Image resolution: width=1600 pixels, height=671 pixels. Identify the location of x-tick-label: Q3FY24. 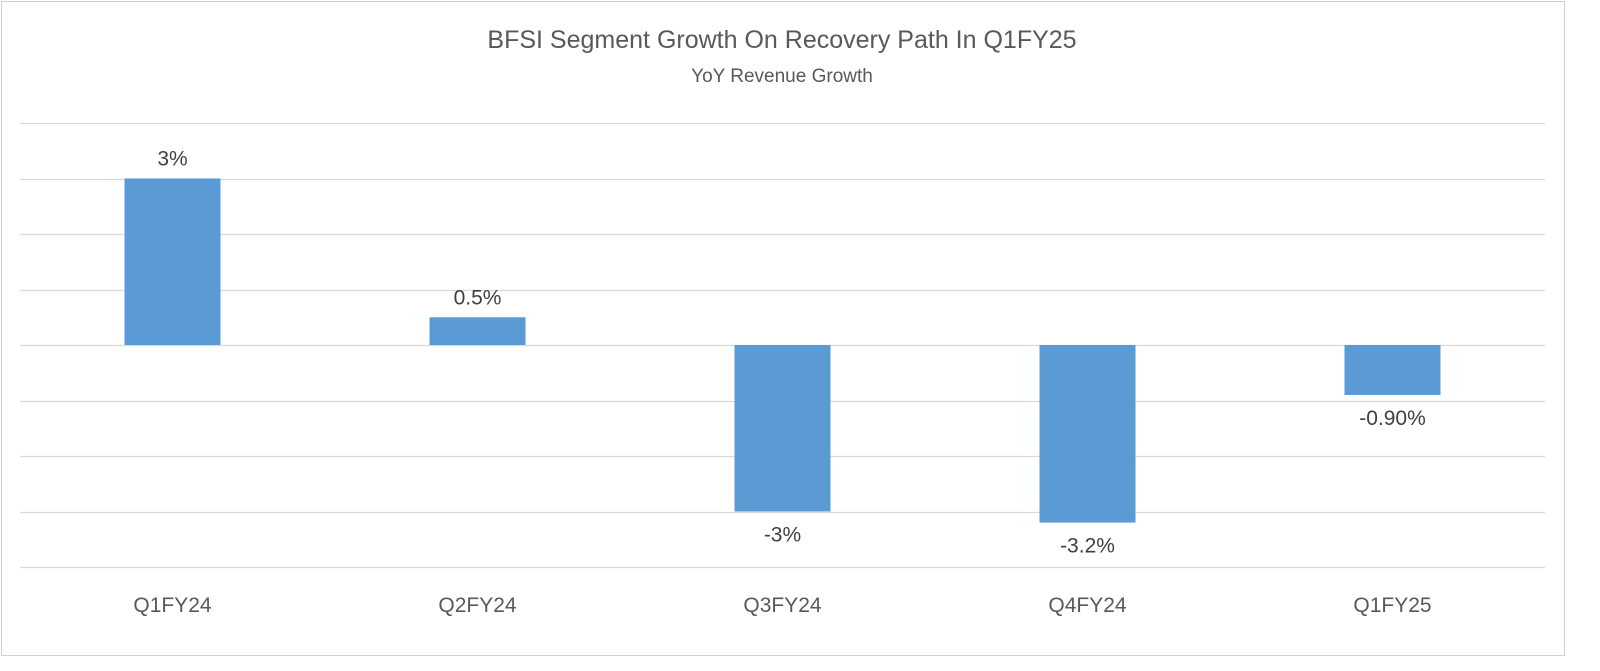
(782, 605).